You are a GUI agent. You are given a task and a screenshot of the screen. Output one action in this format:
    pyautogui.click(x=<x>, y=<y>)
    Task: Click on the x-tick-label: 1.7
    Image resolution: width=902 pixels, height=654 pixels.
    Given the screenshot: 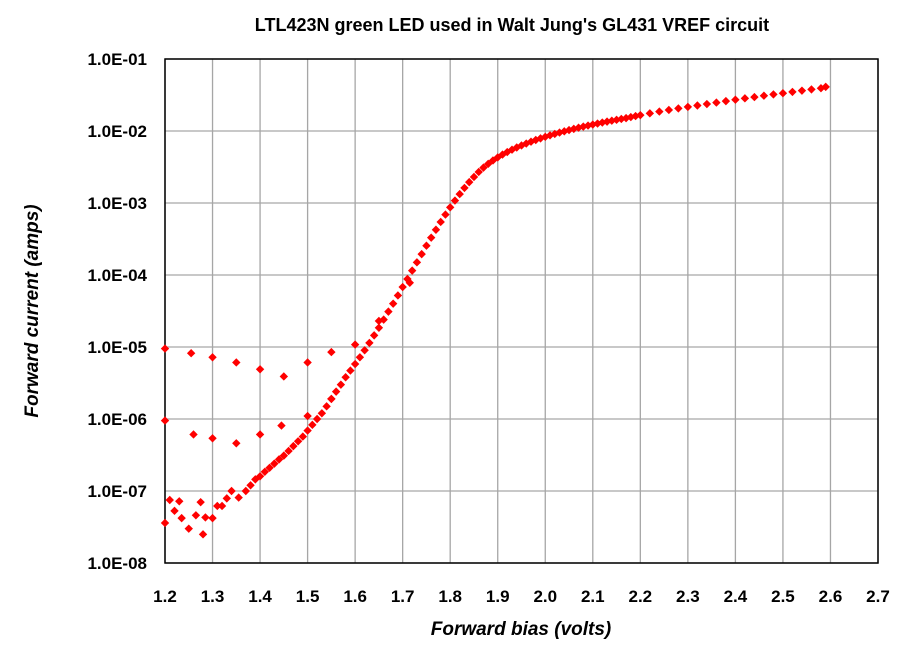 What is the action you would take?
    pyautogui.click(x=403, y=596)
    